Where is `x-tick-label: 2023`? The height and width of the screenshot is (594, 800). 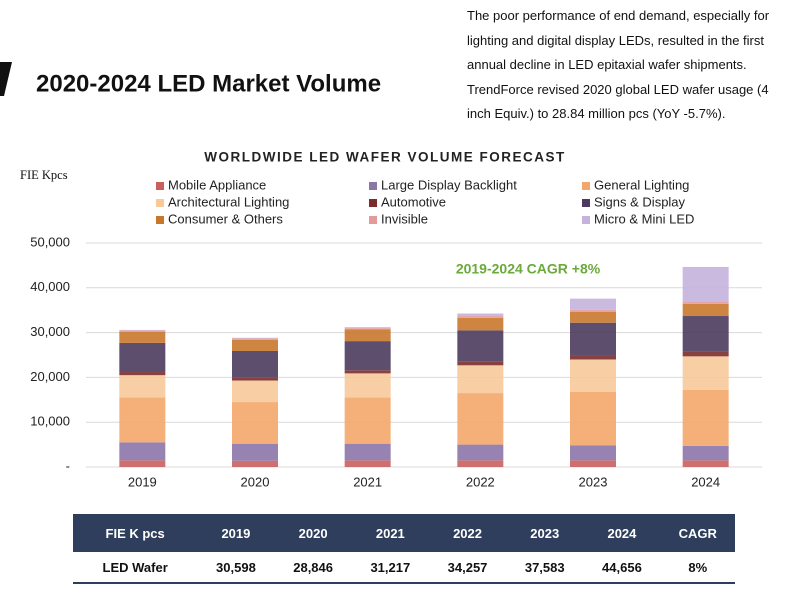 x-tick-label: 2023 is located at coordinates (593, 481).